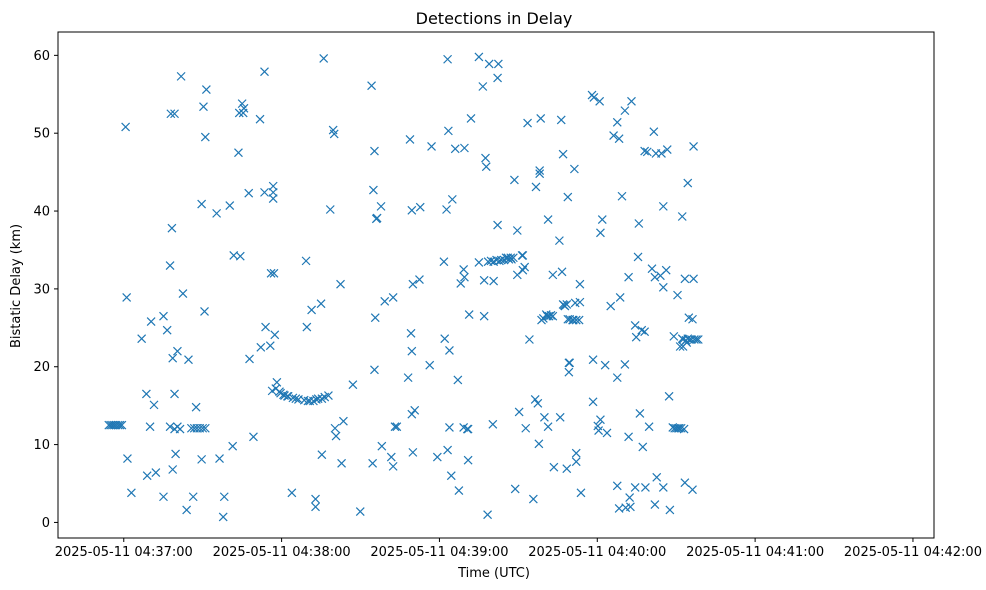  I want to click on y-tick-label: 10, so click(41, 445).